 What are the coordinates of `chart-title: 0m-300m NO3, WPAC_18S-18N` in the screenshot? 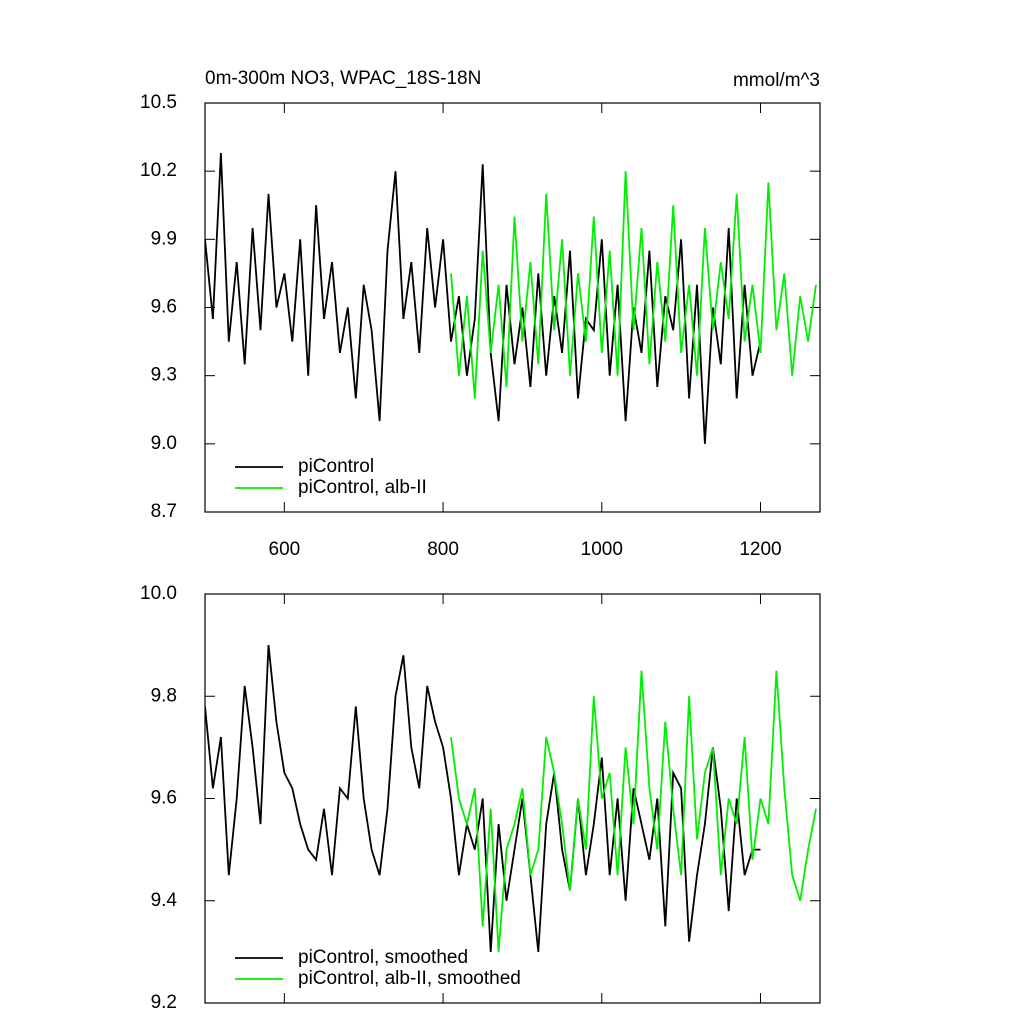 It's located at (343, 78).